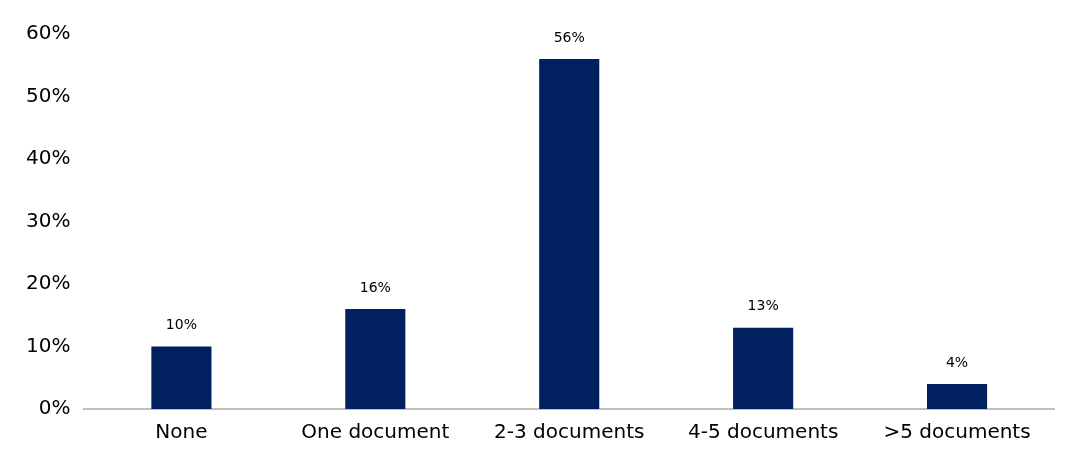  I want to click on x-tick-label: 2-3 documents, so click(569, 431).